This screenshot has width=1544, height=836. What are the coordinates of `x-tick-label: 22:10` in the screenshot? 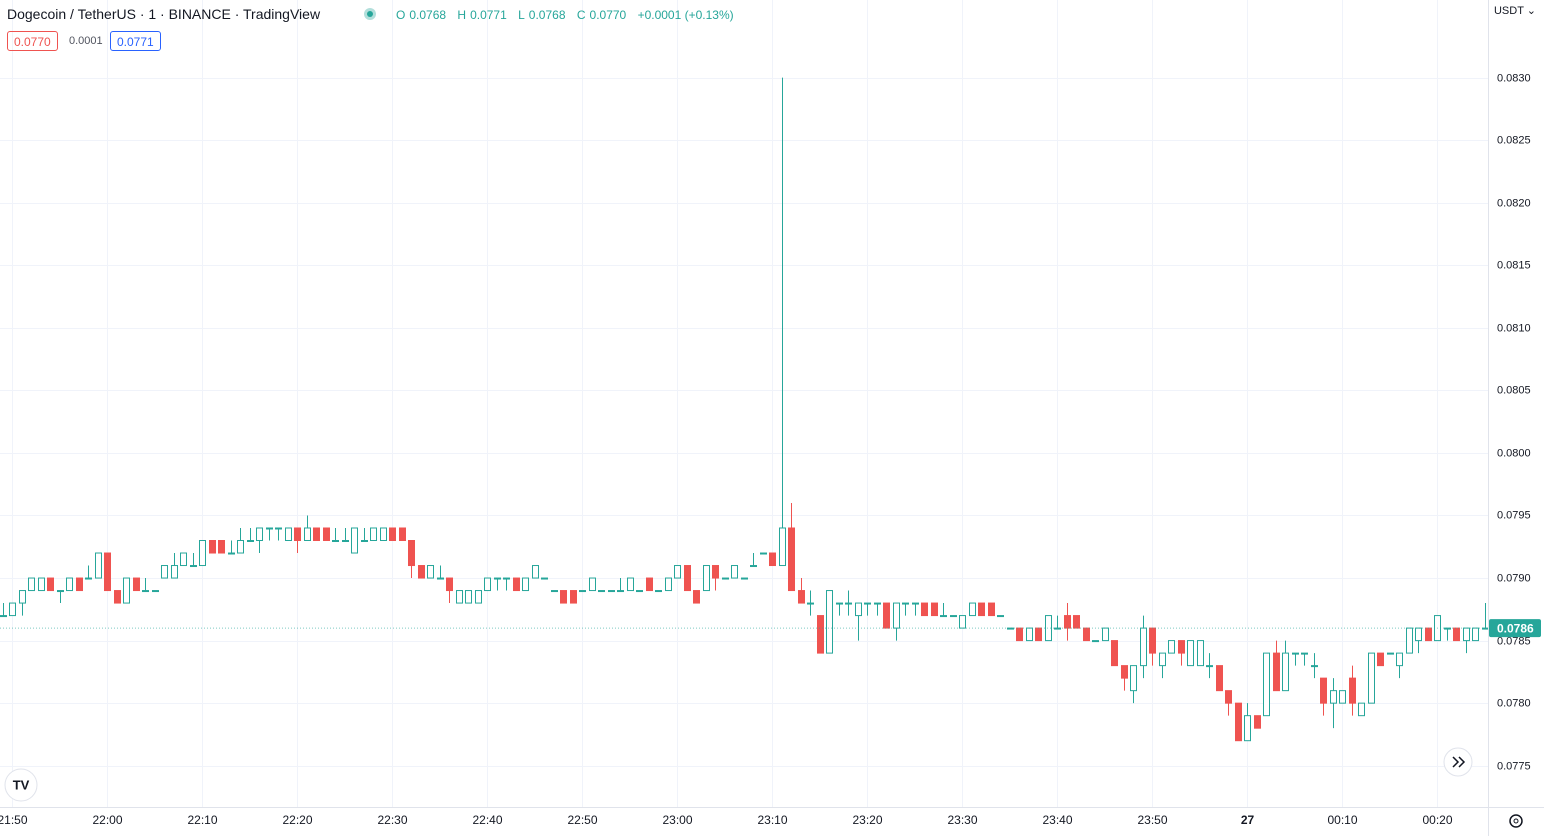 It's located at (202, 820).